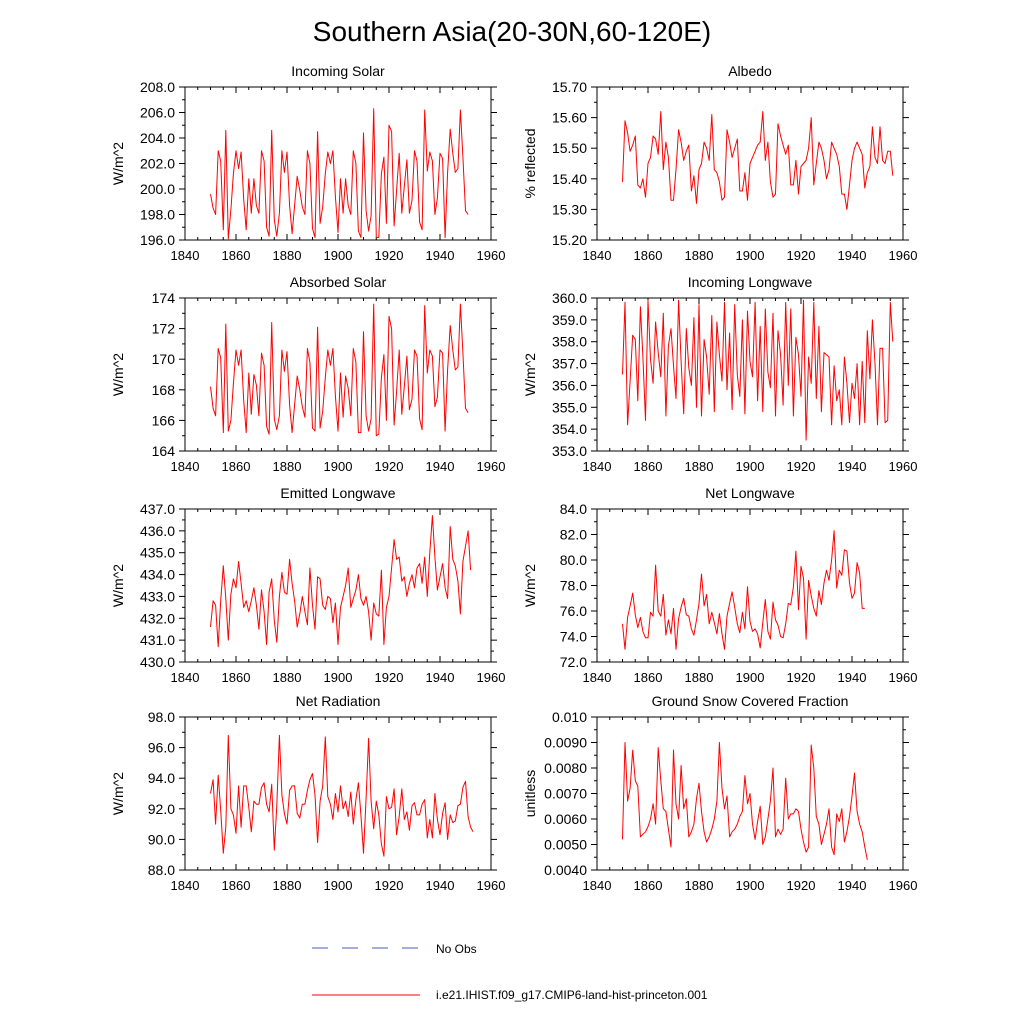  Describe the element at coordinates (530, 793) in the screenshot. I see `y-axis-label: unitless` at that location.